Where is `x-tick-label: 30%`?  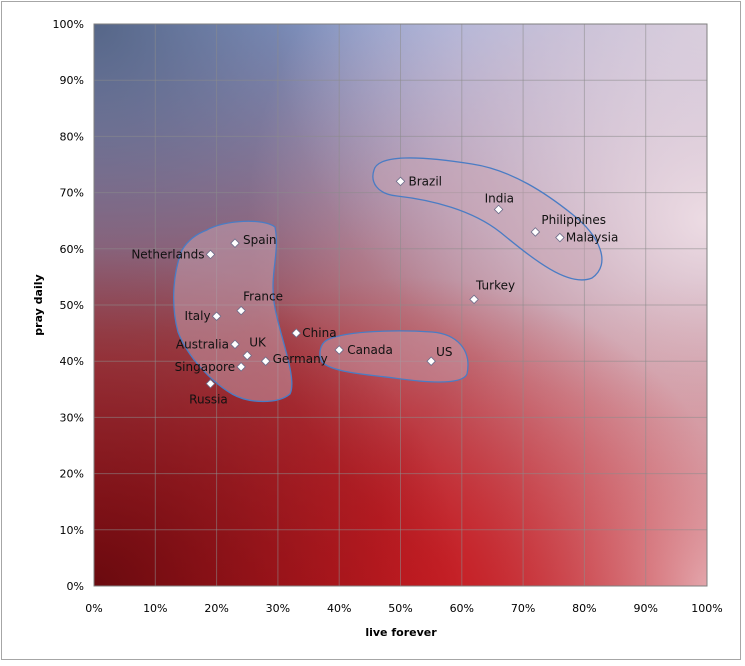 x-tick-label: 30% is located at coordinates (278, 608).